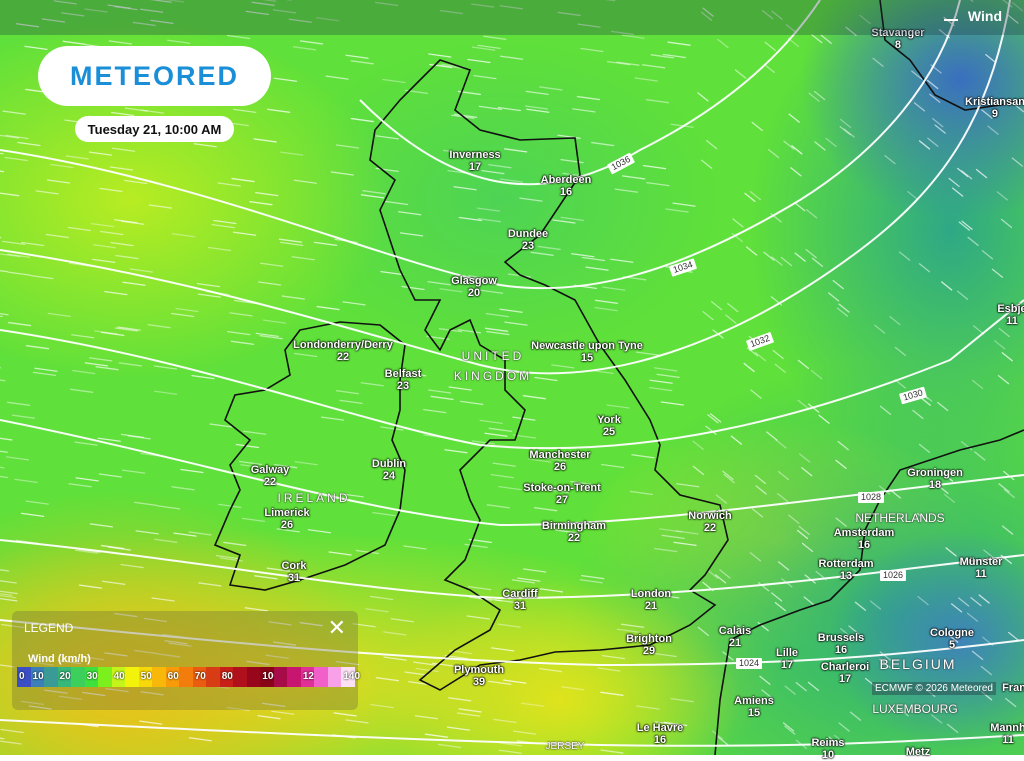 This screenshot has height=761, width=1024. What do you see at coordinates (735, 631) in the screenshot?
I see `city-name: Calais` at bounding box center [735, 631].